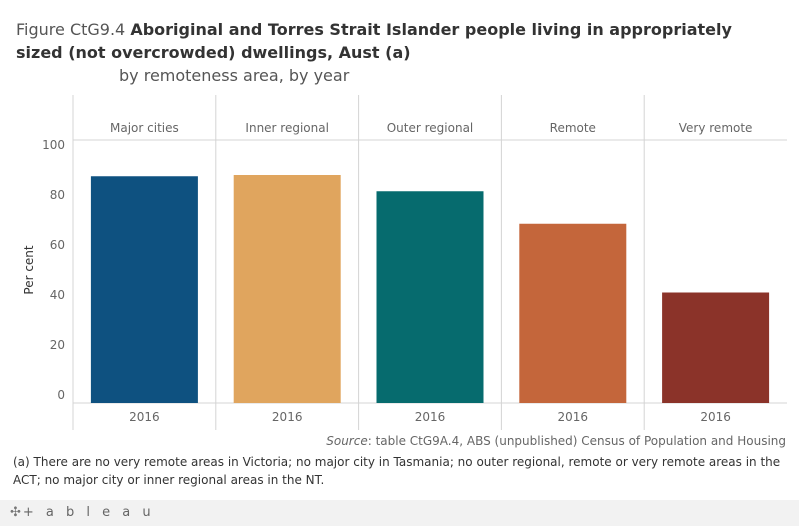 The height and width of the screenshot is (526, 799). What do you see at coordinates (399, 513) in the screenshot?
I see `tableau-footer: ✣ + a b l e a u` at bounding box center [399, 513].